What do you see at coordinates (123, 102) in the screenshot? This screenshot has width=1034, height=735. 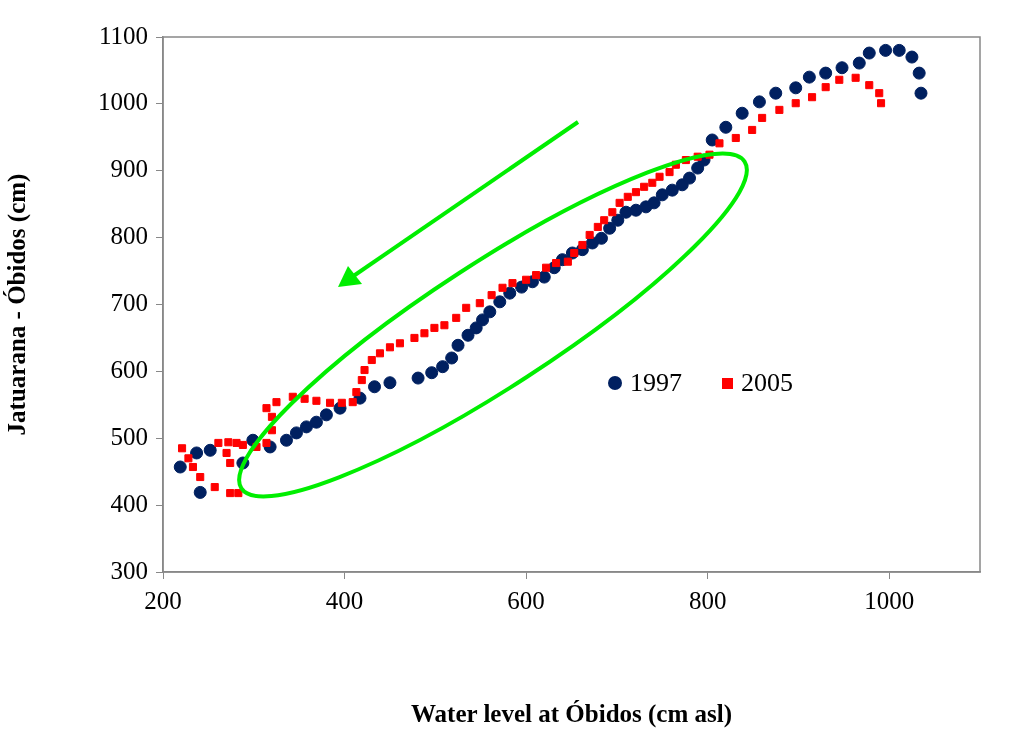 I see `y-tick-label: 1000` at bounding box center [123, 102].